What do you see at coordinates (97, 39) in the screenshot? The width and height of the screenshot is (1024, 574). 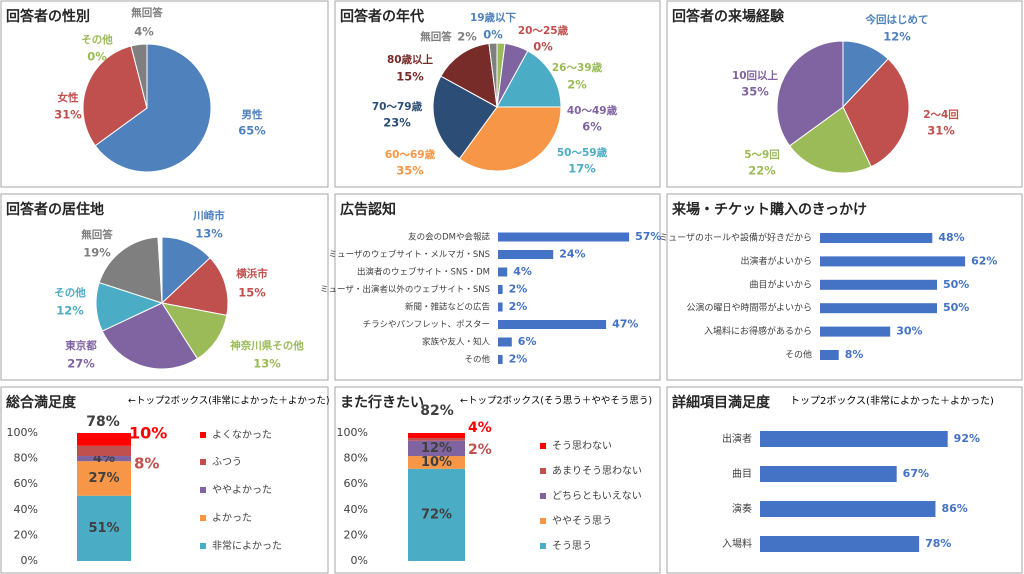 I see `slice-label: その他` at bounding box center [97, 39].